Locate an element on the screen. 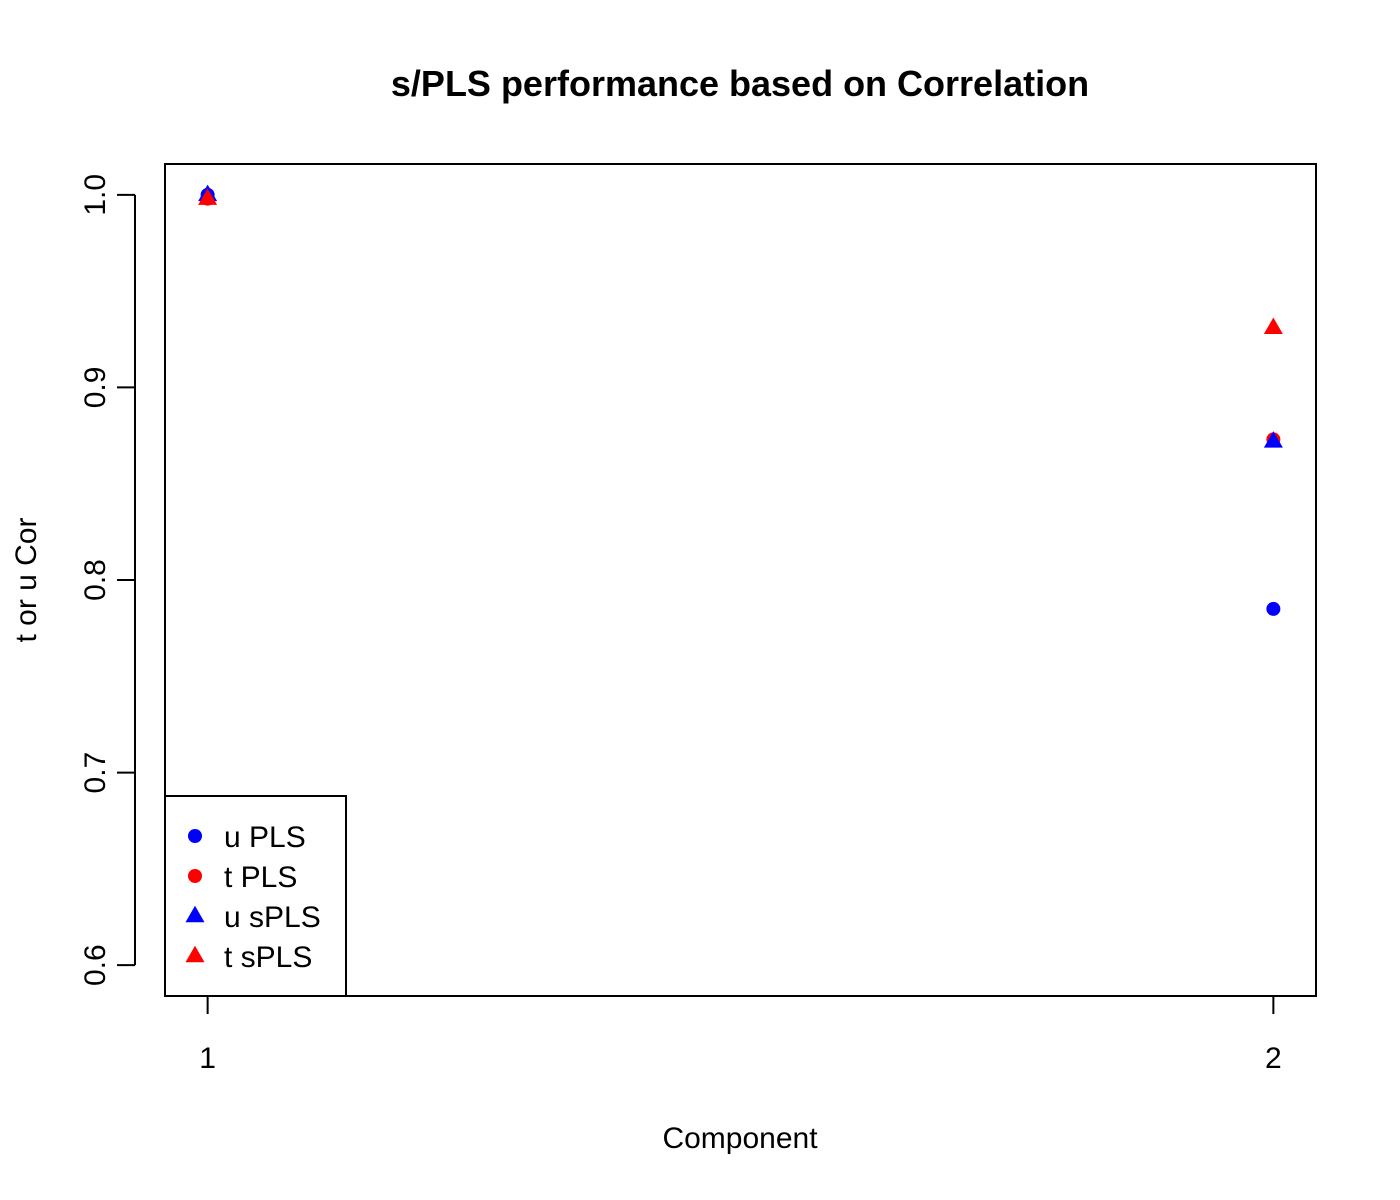 Image resolution: width=1400 pixels, height=1200 pixels. legend: u PLS t PLS u sPLS t sPLS is located at coordinates (255, 896).